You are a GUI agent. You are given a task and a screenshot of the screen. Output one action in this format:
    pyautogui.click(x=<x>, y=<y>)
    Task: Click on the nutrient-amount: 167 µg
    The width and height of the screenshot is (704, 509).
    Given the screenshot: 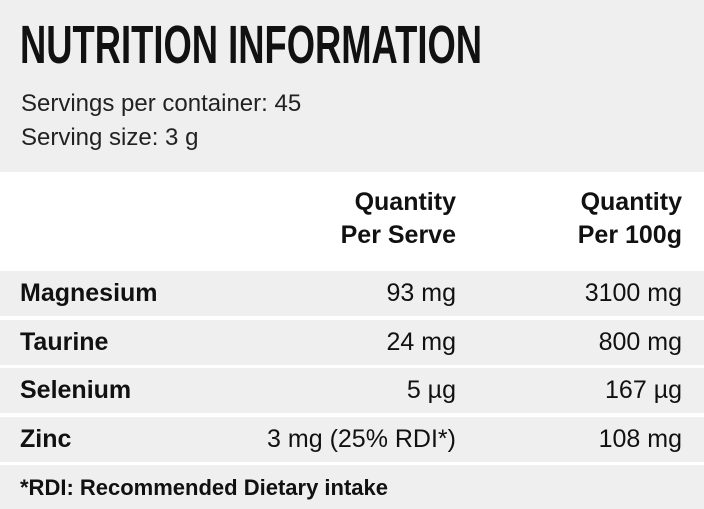 What is the action you would take?
    pyautogui.click(x=643, y=390)
    